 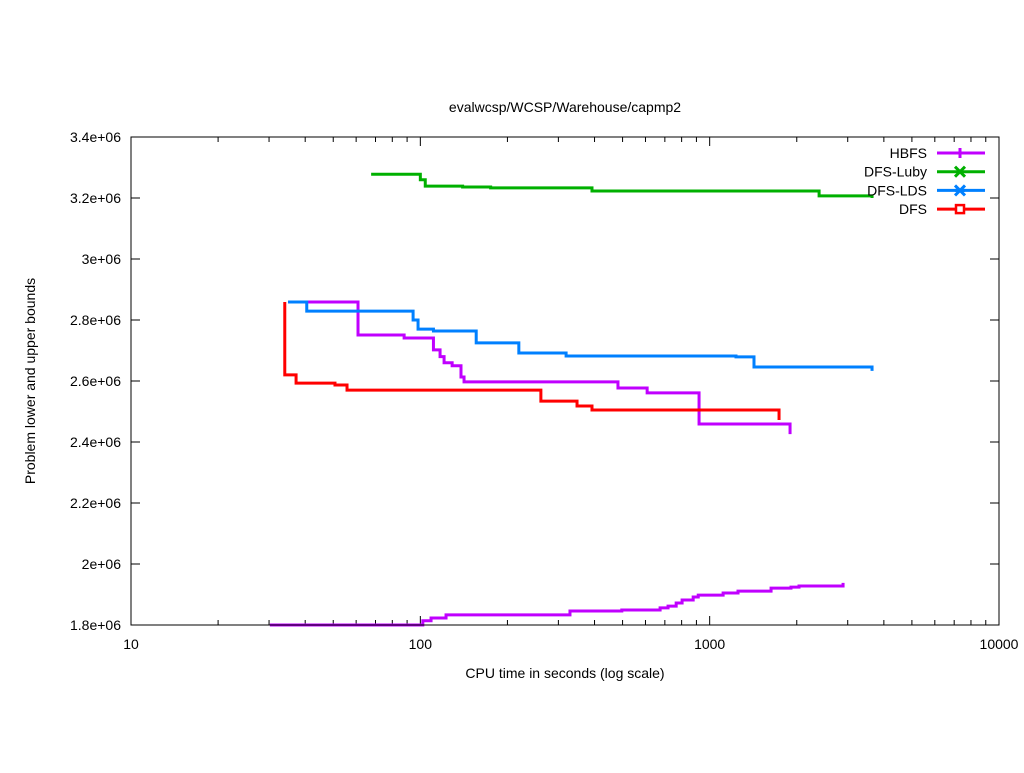 I want to click on star-marker-icon, so click(x=960, y=190).